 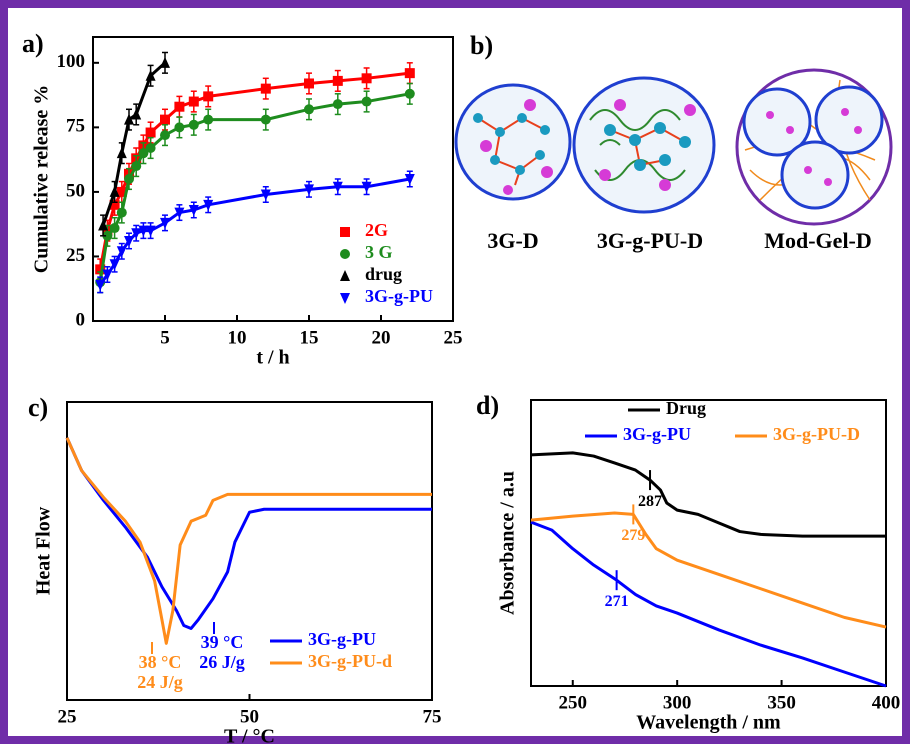 What do you see at coordinates (237, 337) in the screenshot?
I see `x-tick-label: 10` at bounding box center [237, 337].